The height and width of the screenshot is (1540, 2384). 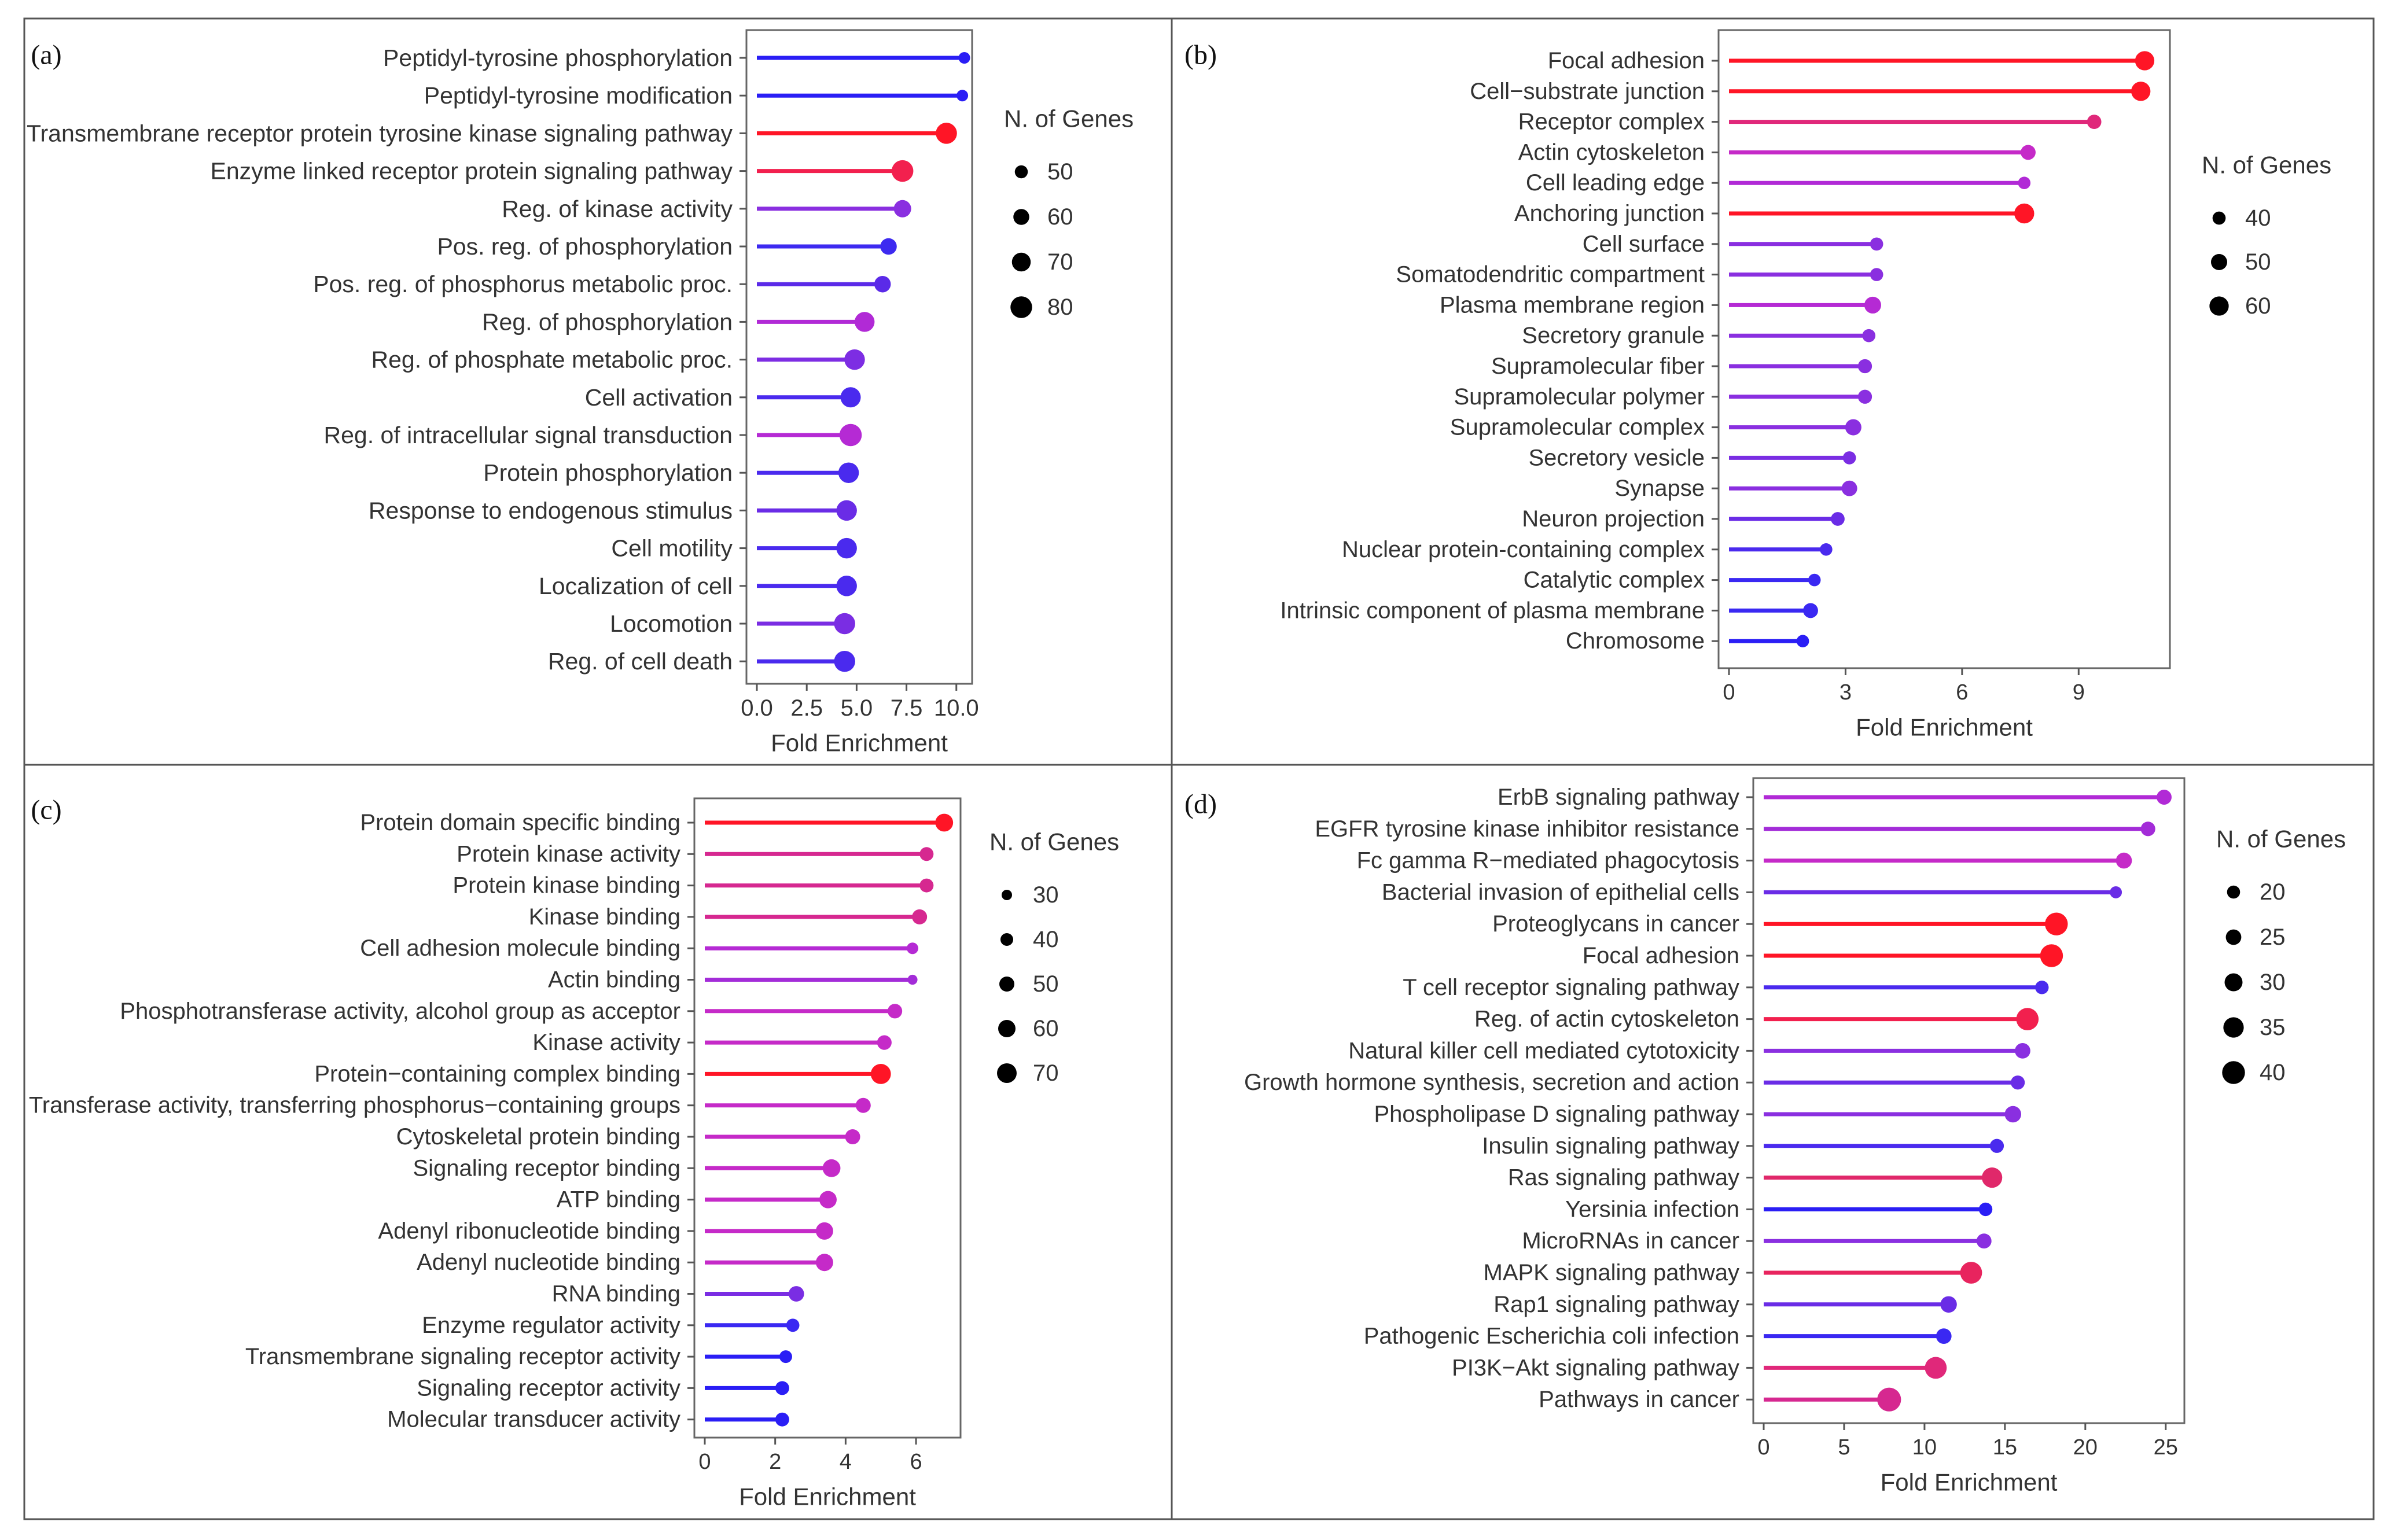 I want to click on category-label: Locomotion, so click(x=671, y=623).